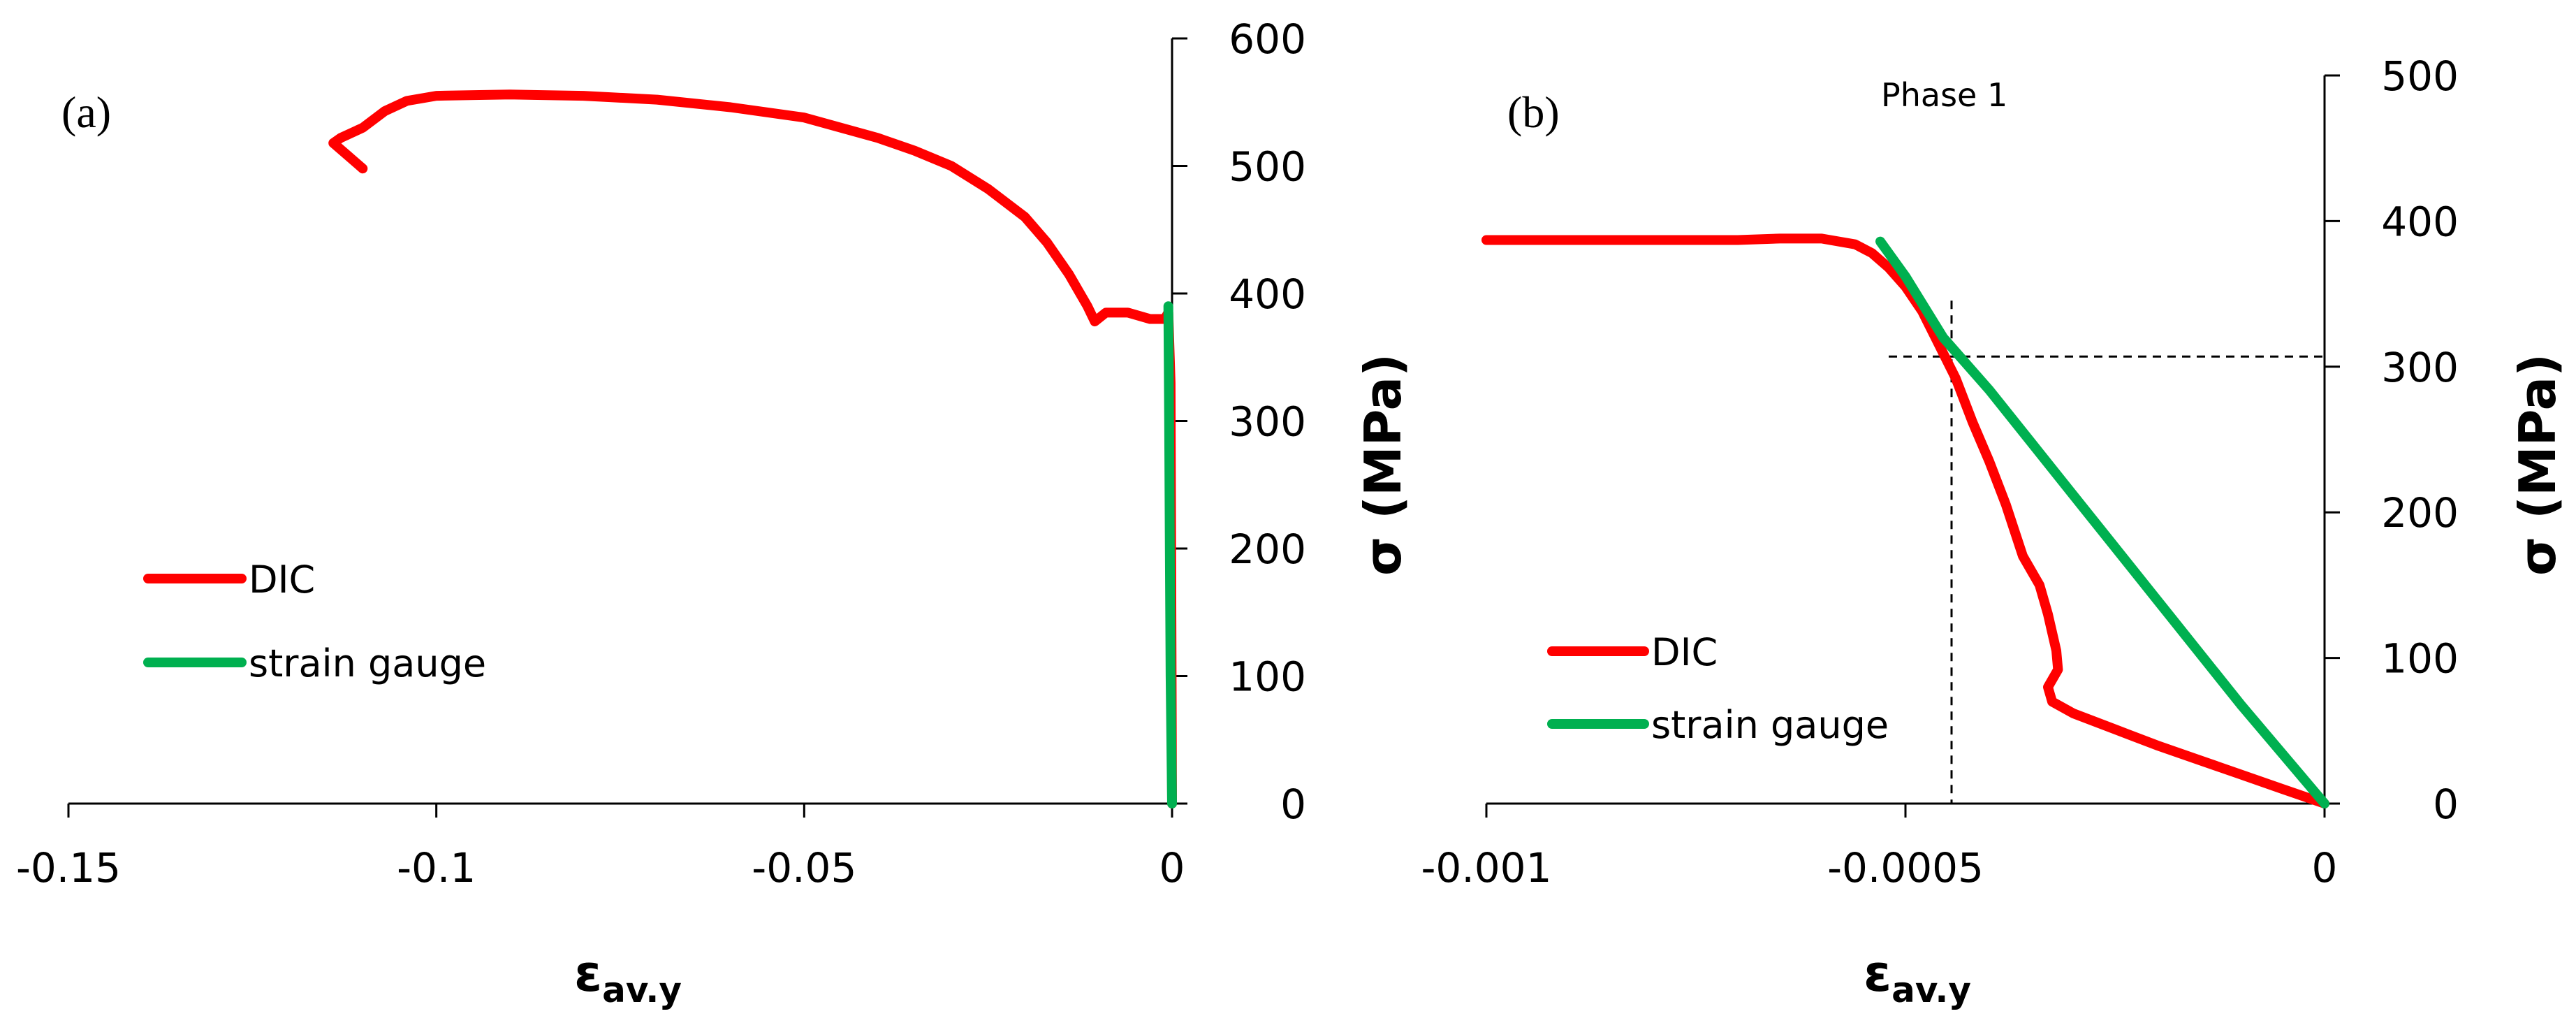 This screenshot has height=1016, width=2576. Describe the element at coordinates (2446, 804) in the screenshot. I see `panel-b-y-tick-label: 0` at that location.